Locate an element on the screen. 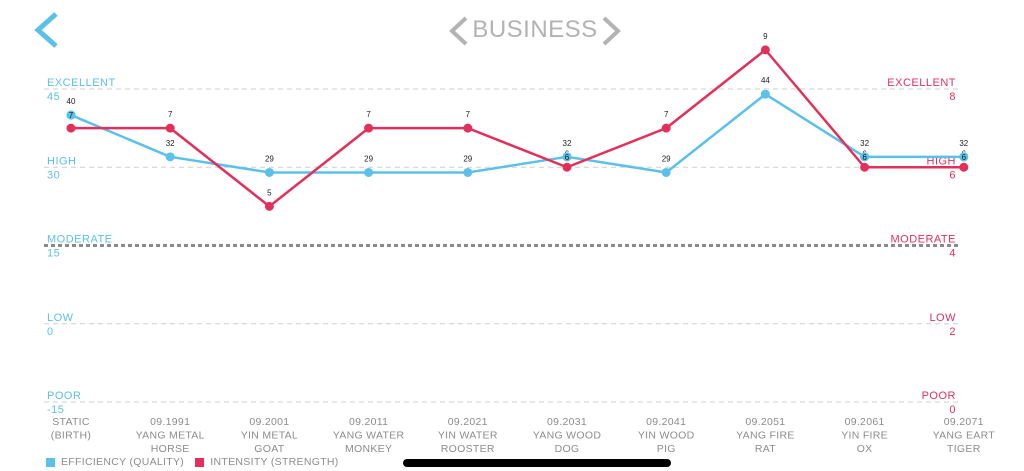 This screenshot has width=1024, height=471. series-0-data-label-6: 29 is located at coordinates (666, 158).